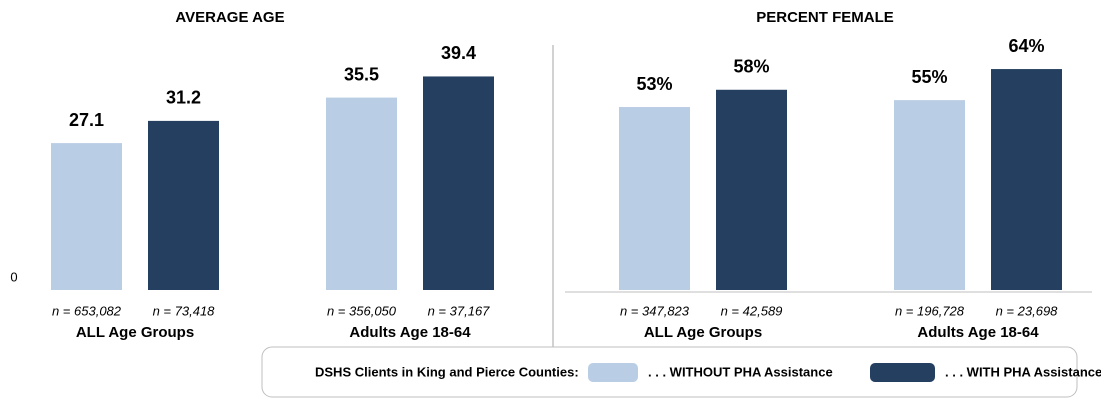 The image size is (1101, 407). Describe the element at coordinates (459, 310) in the screenshot. I see `sample-label: n = 37,167` at that location.